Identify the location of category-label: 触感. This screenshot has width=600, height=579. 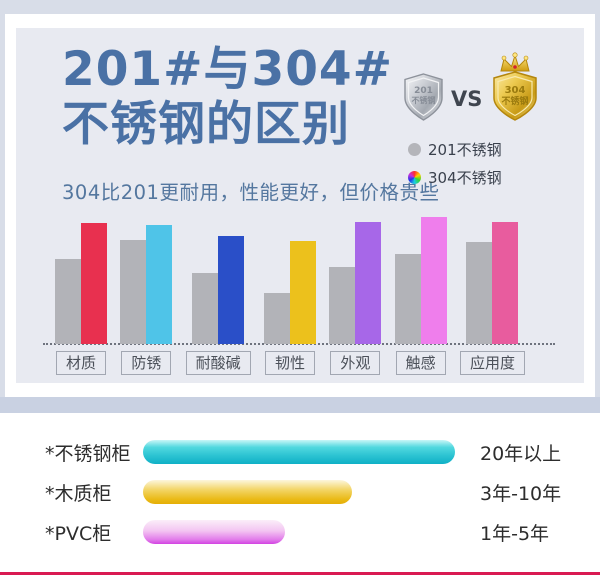
(420, 363).